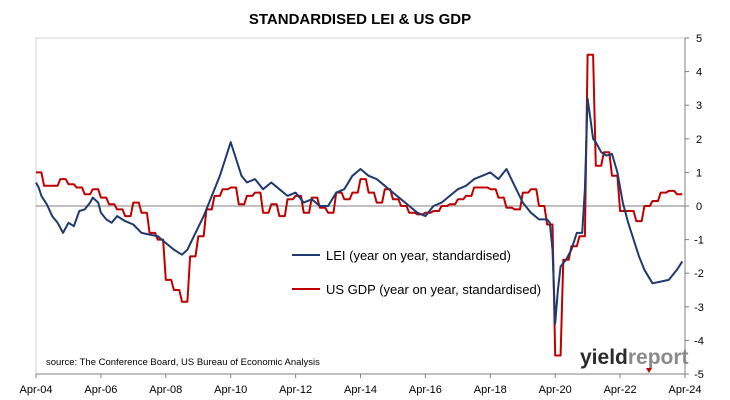 The height and width of the screenshot is (400, 730). Describe the element at coordinates (699, 39) in the screenshot. I see `y-tick-label: 5` at that location.